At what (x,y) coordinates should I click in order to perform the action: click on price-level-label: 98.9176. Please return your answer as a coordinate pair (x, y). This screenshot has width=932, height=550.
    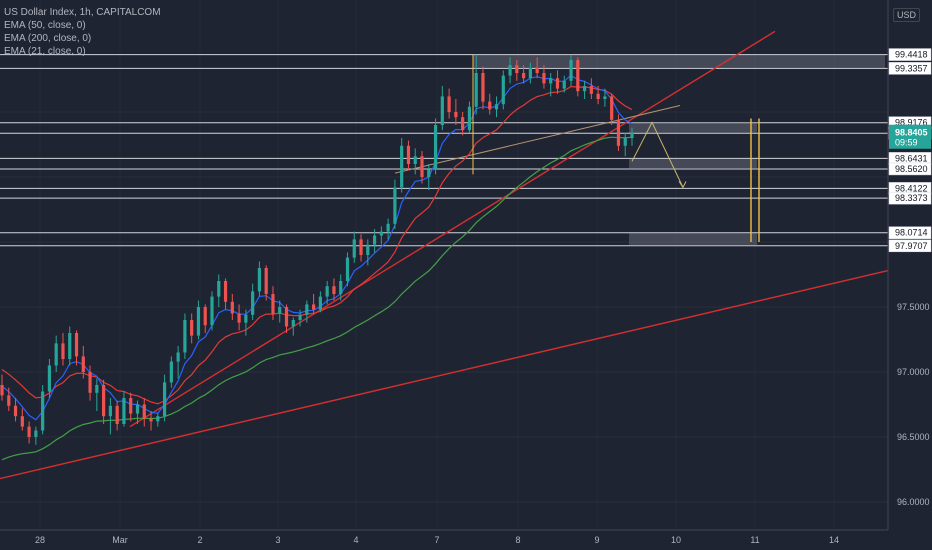
    Looking at the image, I should click on (911, 123).